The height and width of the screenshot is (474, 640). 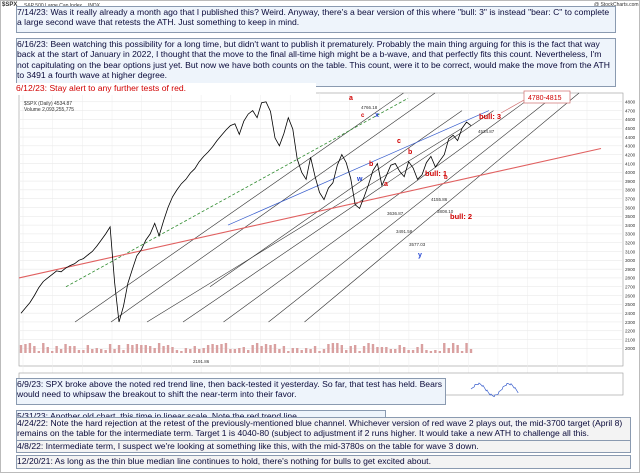 I want to click on data-label: 3577.03, so click(x=417, y=244).